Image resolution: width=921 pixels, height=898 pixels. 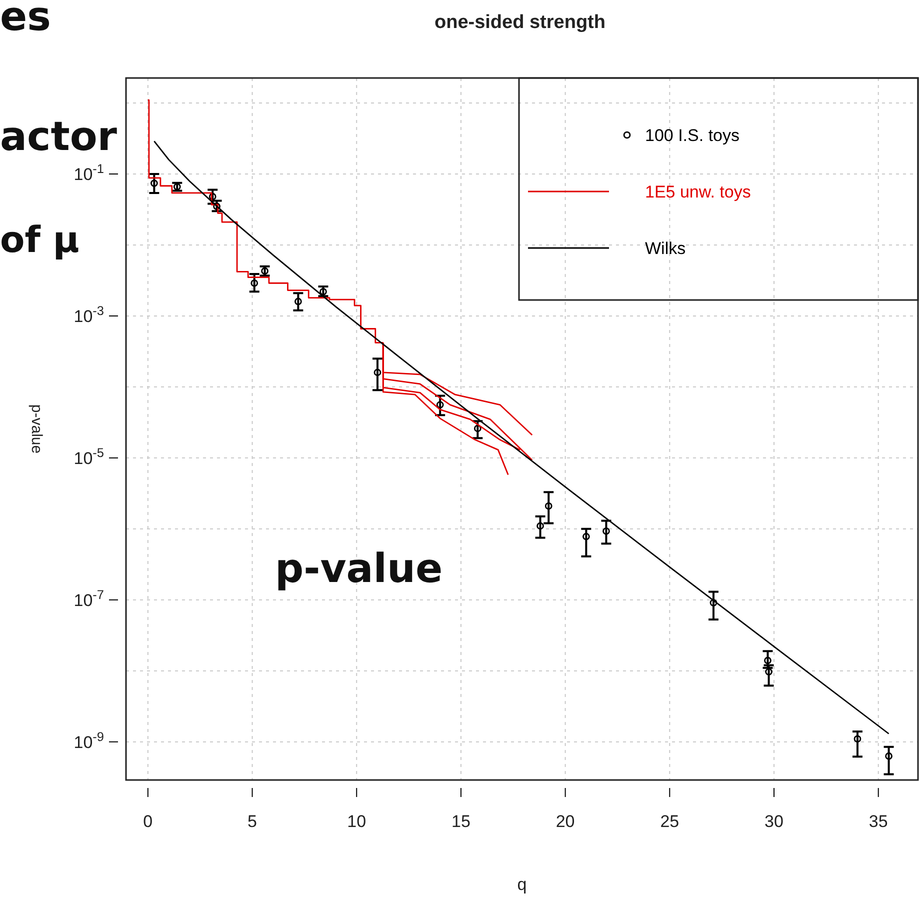 What do you see at coordinates (25, 20) in the screenshot?
I see `text: es` at bounding box center [25, 20].